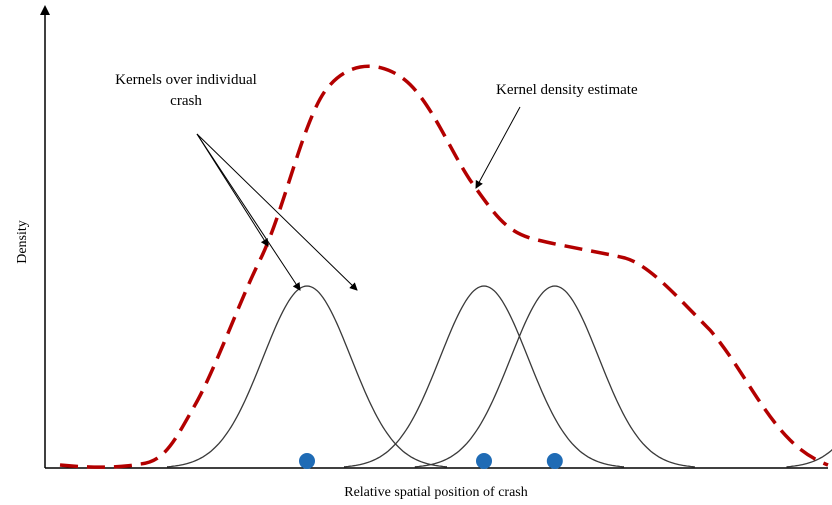 The height and width of the screenshot is (505, 832). What do you see at coordinates (186, 101) in the screenshot?
I see `kernels-label-line2: crash` at bounding box center [186, 101].